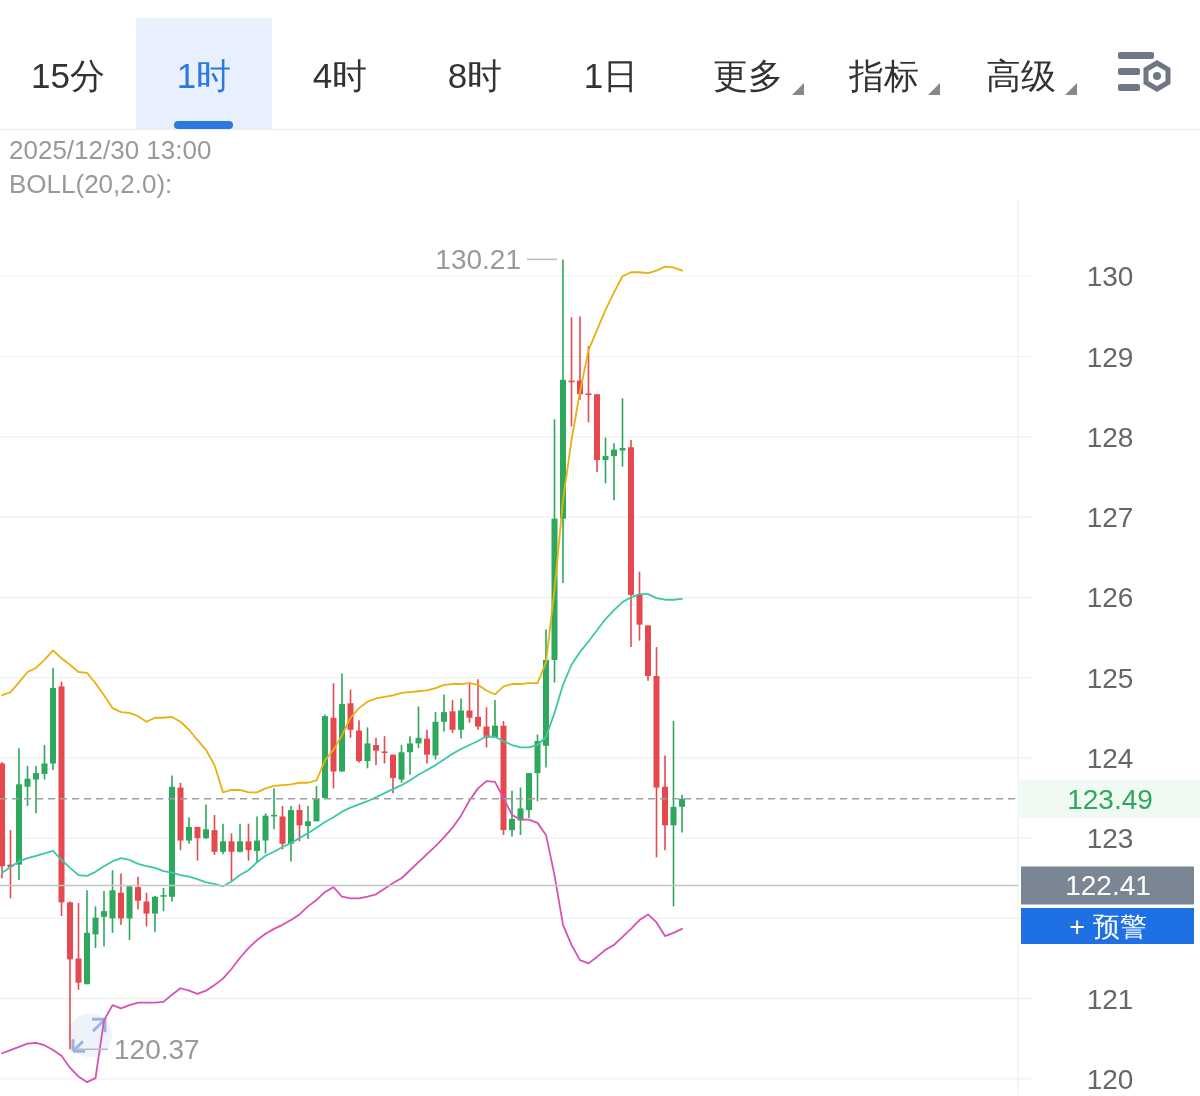  Describe the element at coordinates (1110, 1079) in the screenshot. I see `y-tick-label: 120` at that location.